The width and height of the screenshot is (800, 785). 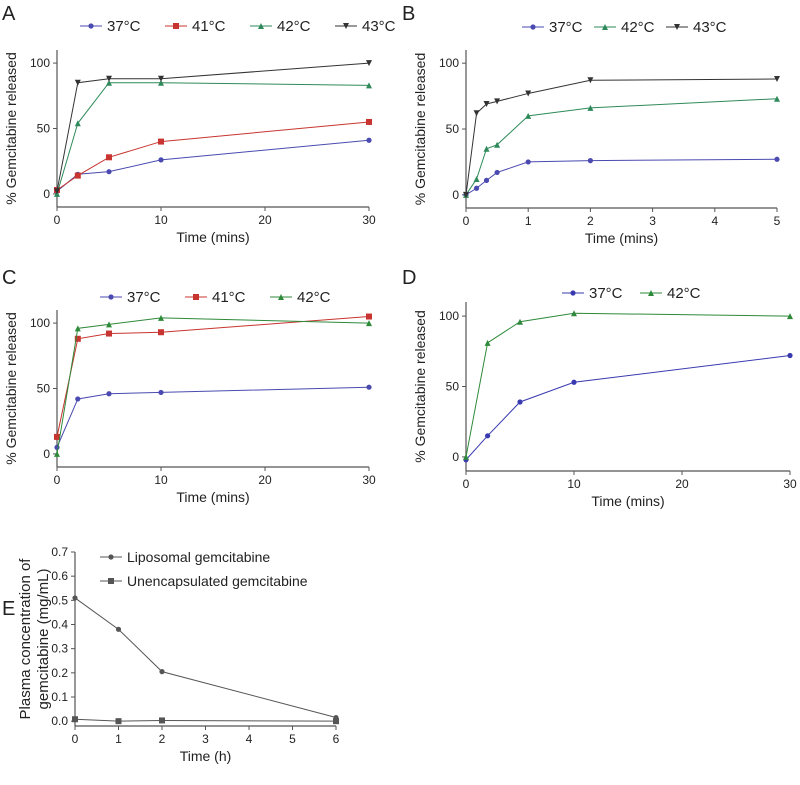 I want to click on legend-item: Liposomal gemcitabine, so click(x=185, y=557).